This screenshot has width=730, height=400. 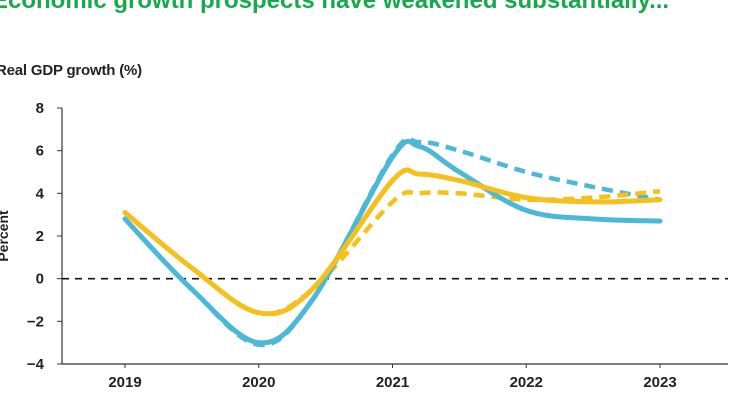 What do you see at coordinates (35, 321) in the screenshot?
I see `y-tick-label: −2` at bounding box center [35, 321].